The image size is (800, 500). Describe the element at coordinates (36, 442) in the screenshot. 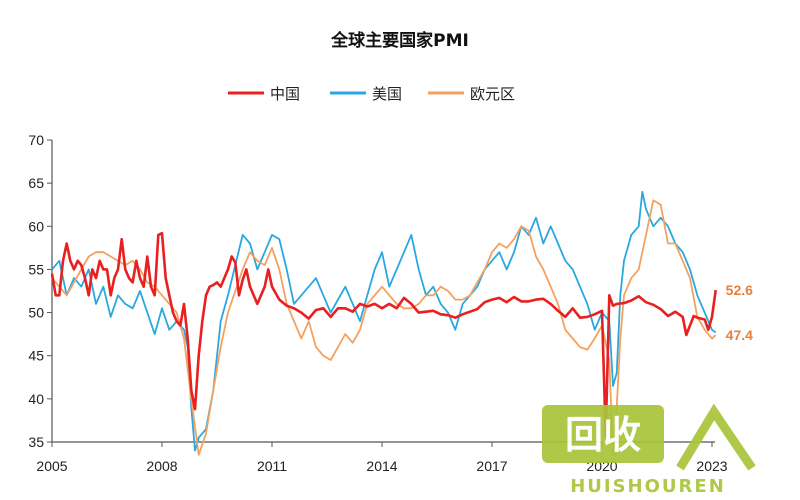

I see `y-tick-label: 35` at that location.